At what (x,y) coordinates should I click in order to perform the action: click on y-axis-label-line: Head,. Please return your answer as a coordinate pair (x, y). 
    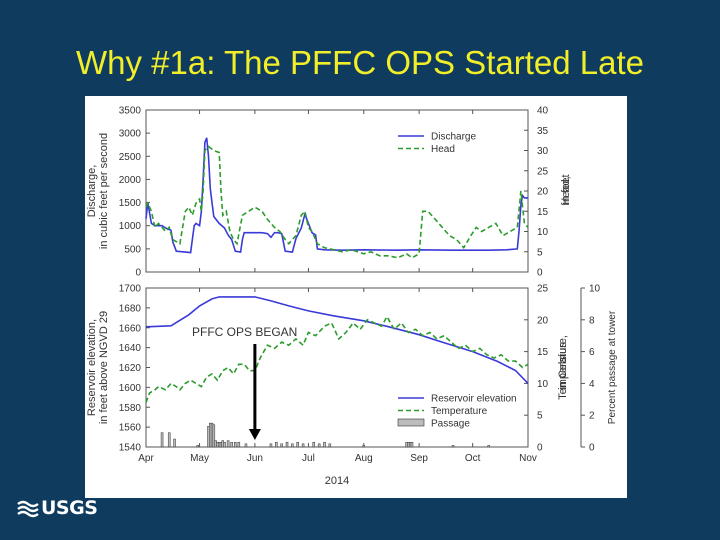
    Looking at the image, I should click on (566, 190).